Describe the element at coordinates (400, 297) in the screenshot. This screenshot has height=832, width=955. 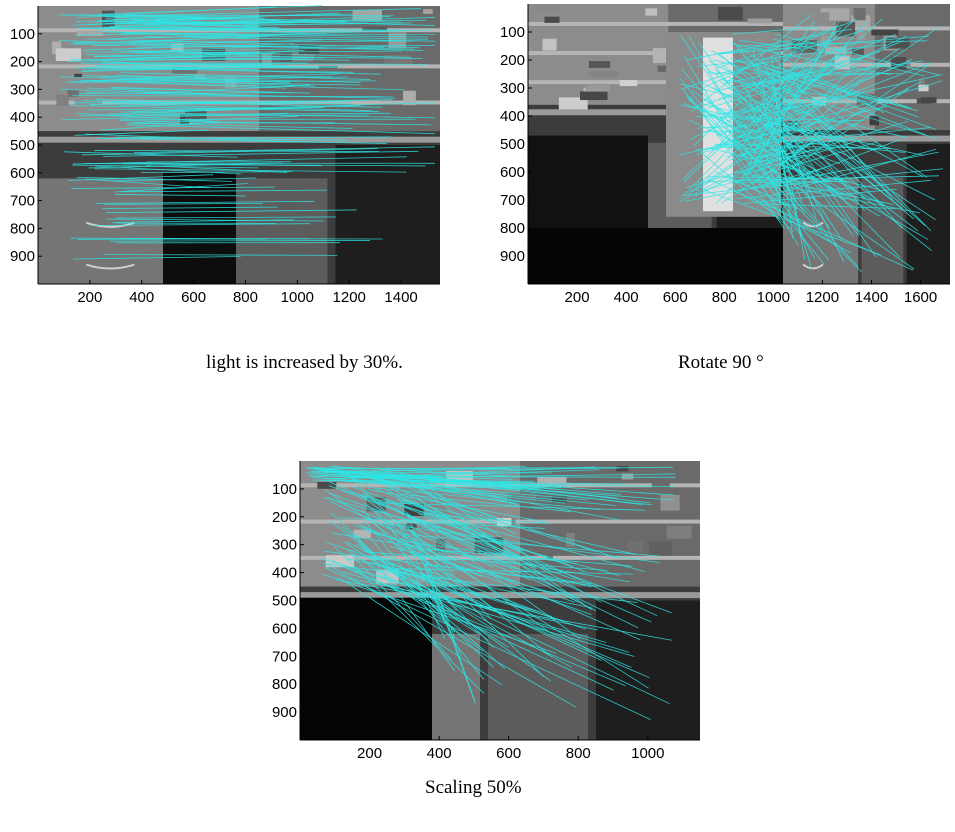
I see `x-tick-label: 1400` at that location.